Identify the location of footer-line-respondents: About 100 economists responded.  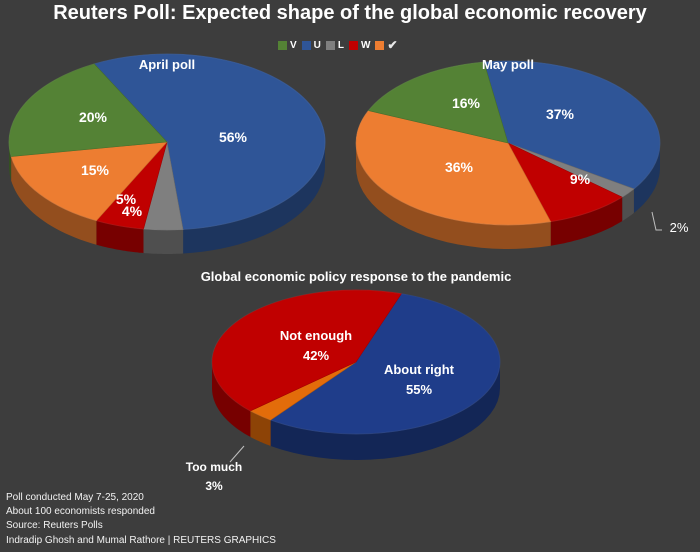
(80, 512).